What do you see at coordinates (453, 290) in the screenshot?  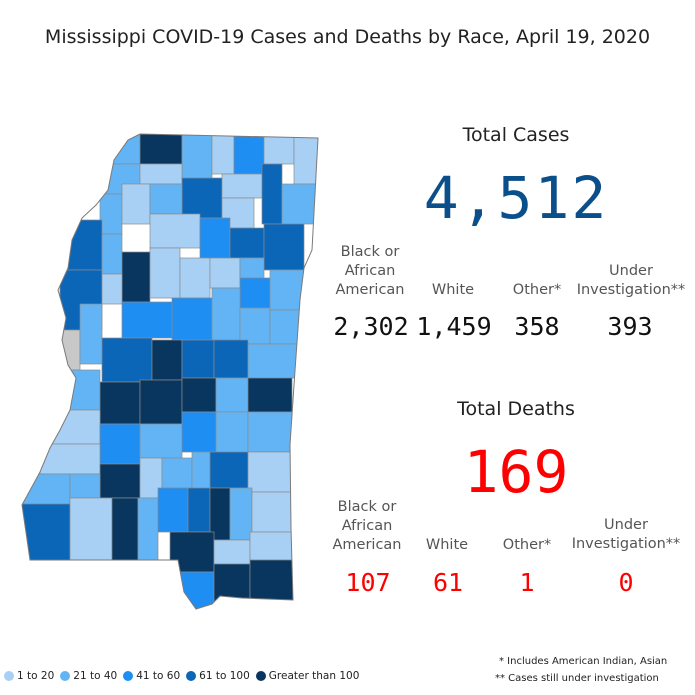 I see `cases-label-white: White` at bounding box center [453, 290].